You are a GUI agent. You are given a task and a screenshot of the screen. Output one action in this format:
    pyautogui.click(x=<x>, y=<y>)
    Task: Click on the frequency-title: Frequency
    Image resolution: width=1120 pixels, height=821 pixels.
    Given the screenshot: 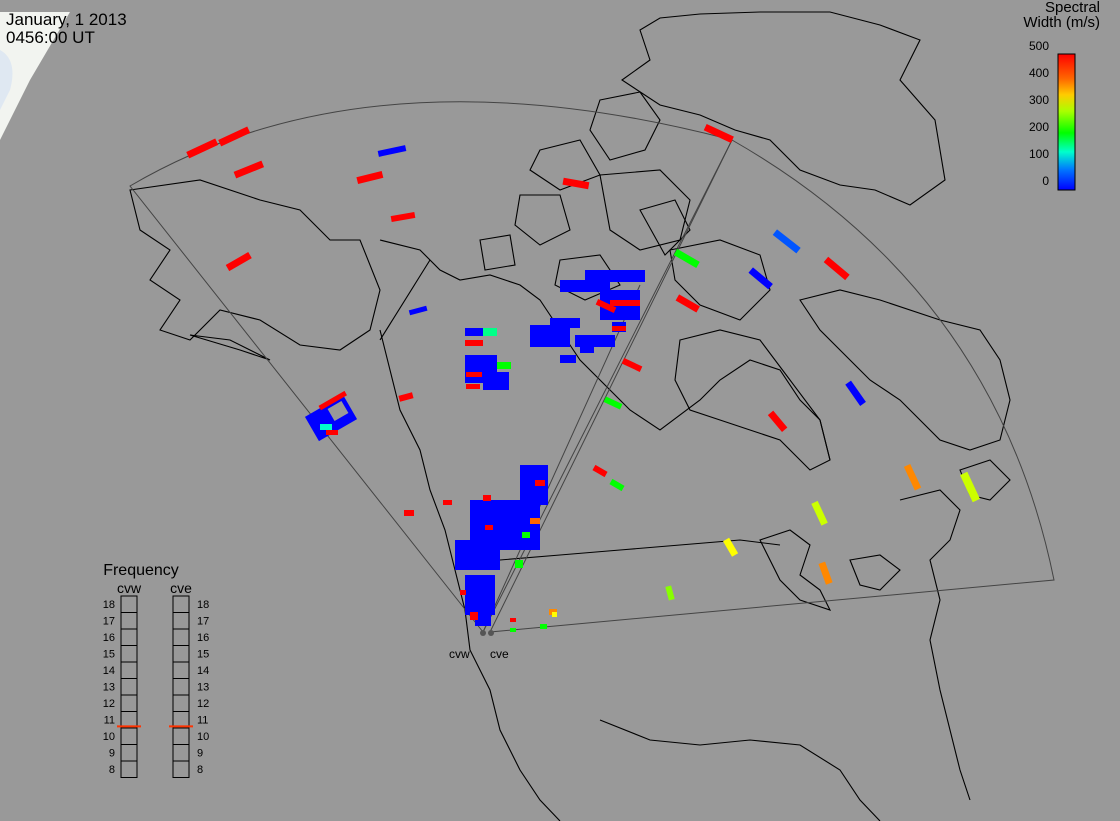 What is the action you would take?
    pyautogui.click(x=141, y=570)
    